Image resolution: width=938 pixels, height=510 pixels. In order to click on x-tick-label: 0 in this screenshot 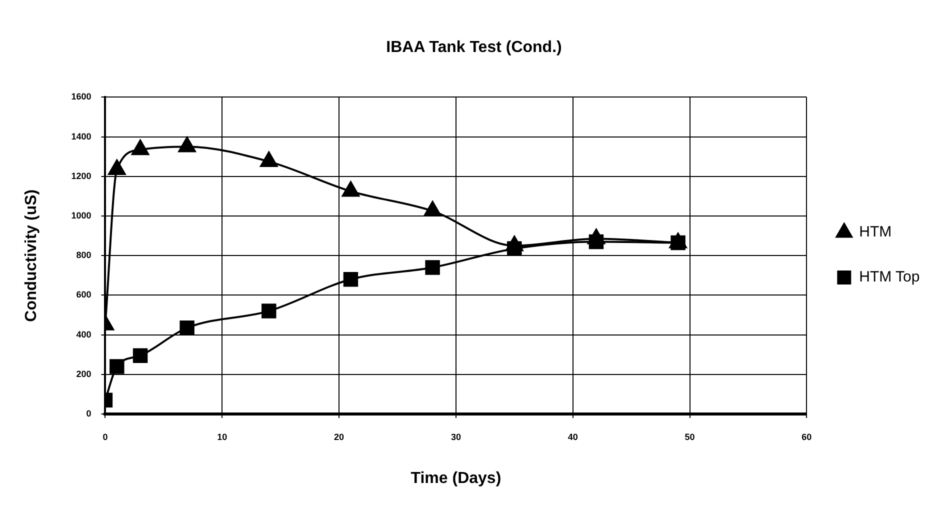, I will do `click(105, 437)`.